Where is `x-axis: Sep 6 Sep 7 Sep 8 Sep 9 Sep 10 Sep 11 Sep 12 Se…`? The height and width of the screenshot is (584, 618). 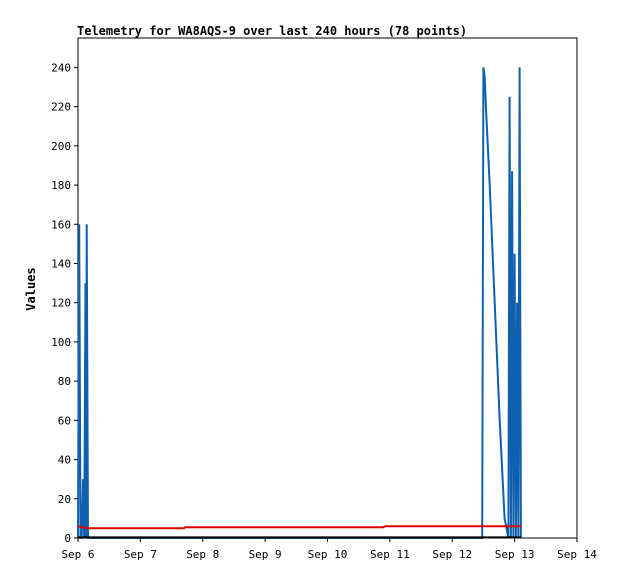
x-axis: Sep 6 Sep 7 Sep 8 Sep 9 Sep 10 Sep 11 Sep 12 Se… is located at coordinates (329, 549).